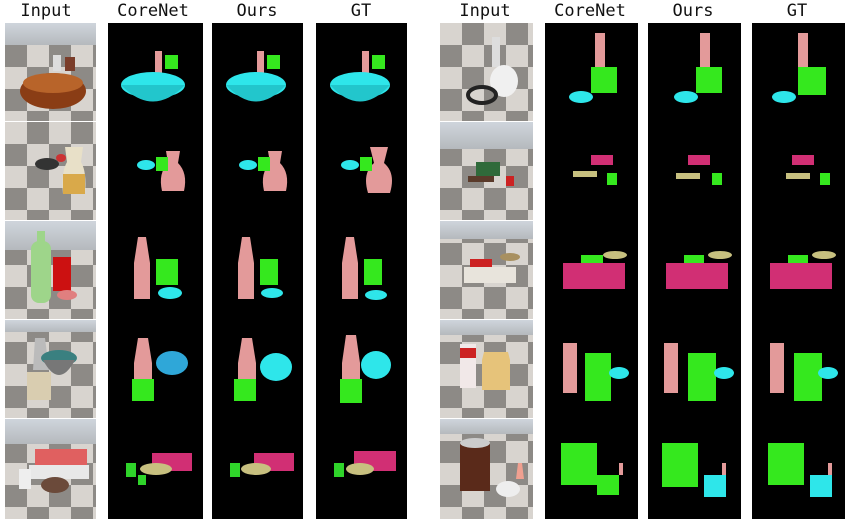 Image resolution: width=848 pixels, height=519 pixels. What do you see at coordinates (486, 72) in the screenshot?
I see `input-photo-mug-plate` at bounding box center [486, 72].